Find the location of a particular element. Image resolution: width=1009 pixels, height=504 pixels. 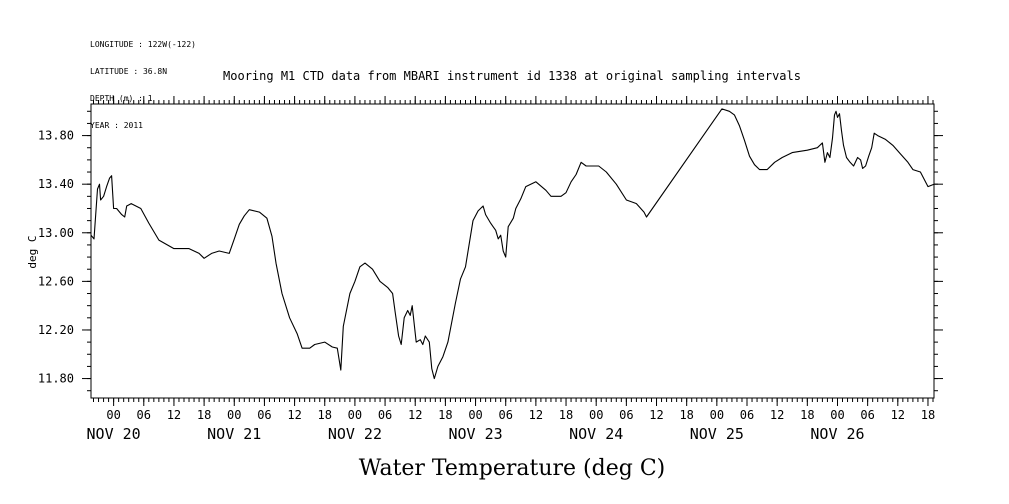

x-day-label: NOV 25 is located at coordinates (717, 434).